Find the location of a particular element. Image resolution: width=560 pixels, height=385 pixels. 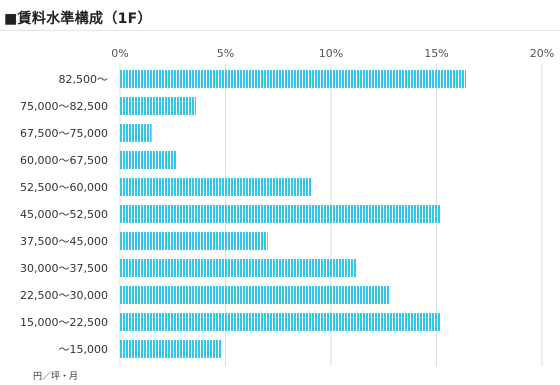

category-label: 67,500～75,000 is located at coordinates (64, 133).